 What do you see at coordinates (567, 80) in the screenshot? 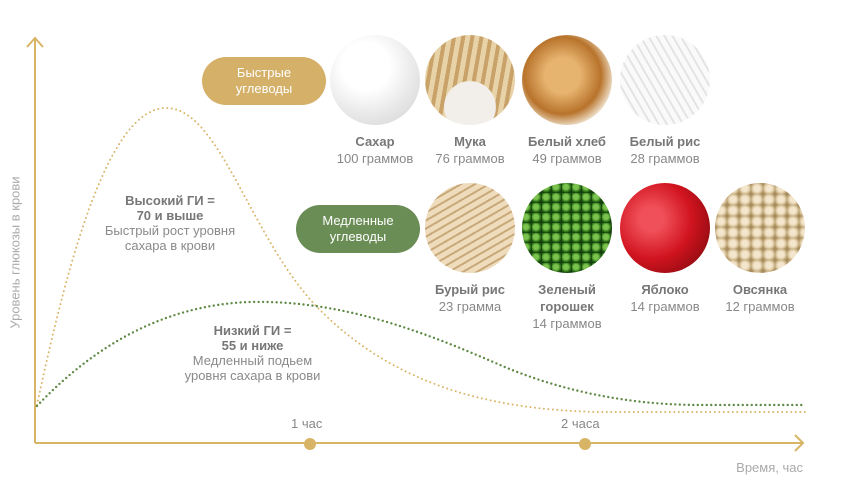
I see `white-bread-image` at bounding box center [567, 80].